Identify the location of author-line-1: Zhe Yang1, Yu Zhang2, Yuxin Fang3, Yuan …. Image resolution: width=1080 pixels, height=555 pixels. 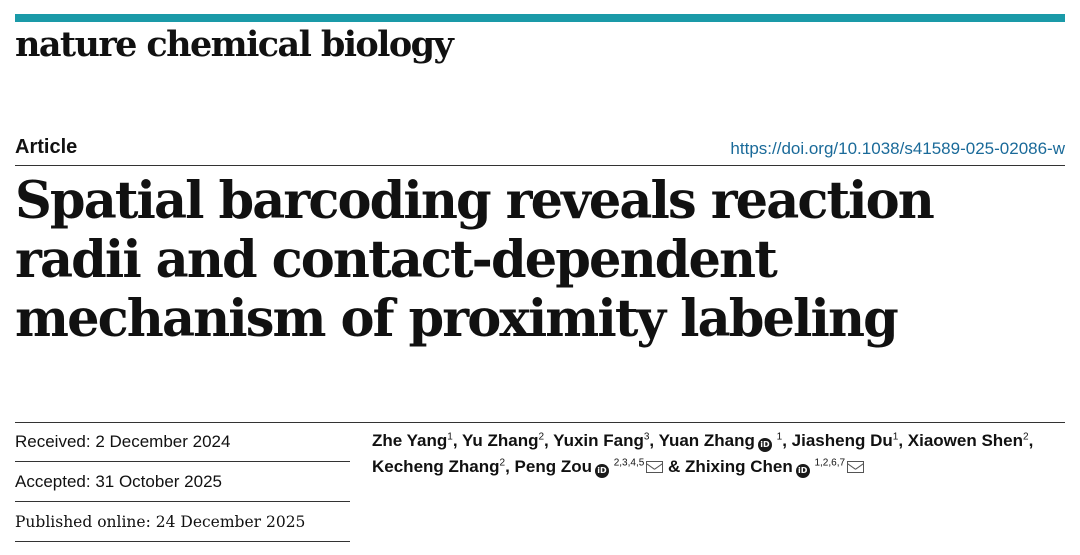
(703, 441).